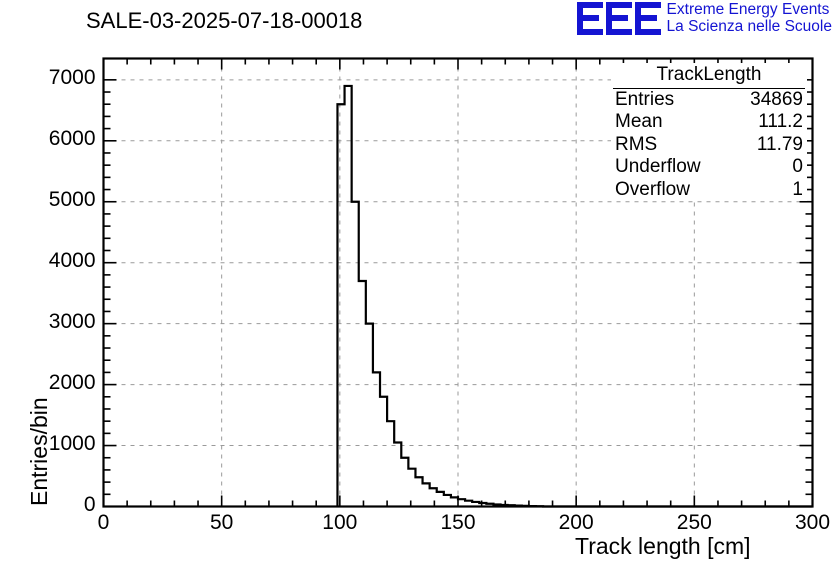 The image size is (836, 572). I want to click on stats-row: Overflow 1, so click(709, 190).